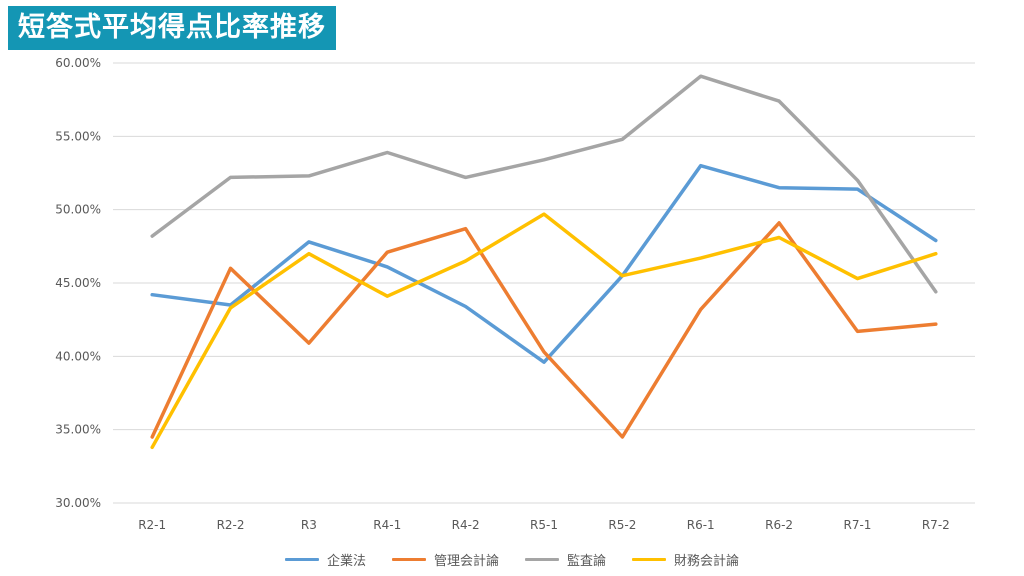 The image size is (1024, 576). I want to click on legend-item: 財務会計論, so click(685, 559).